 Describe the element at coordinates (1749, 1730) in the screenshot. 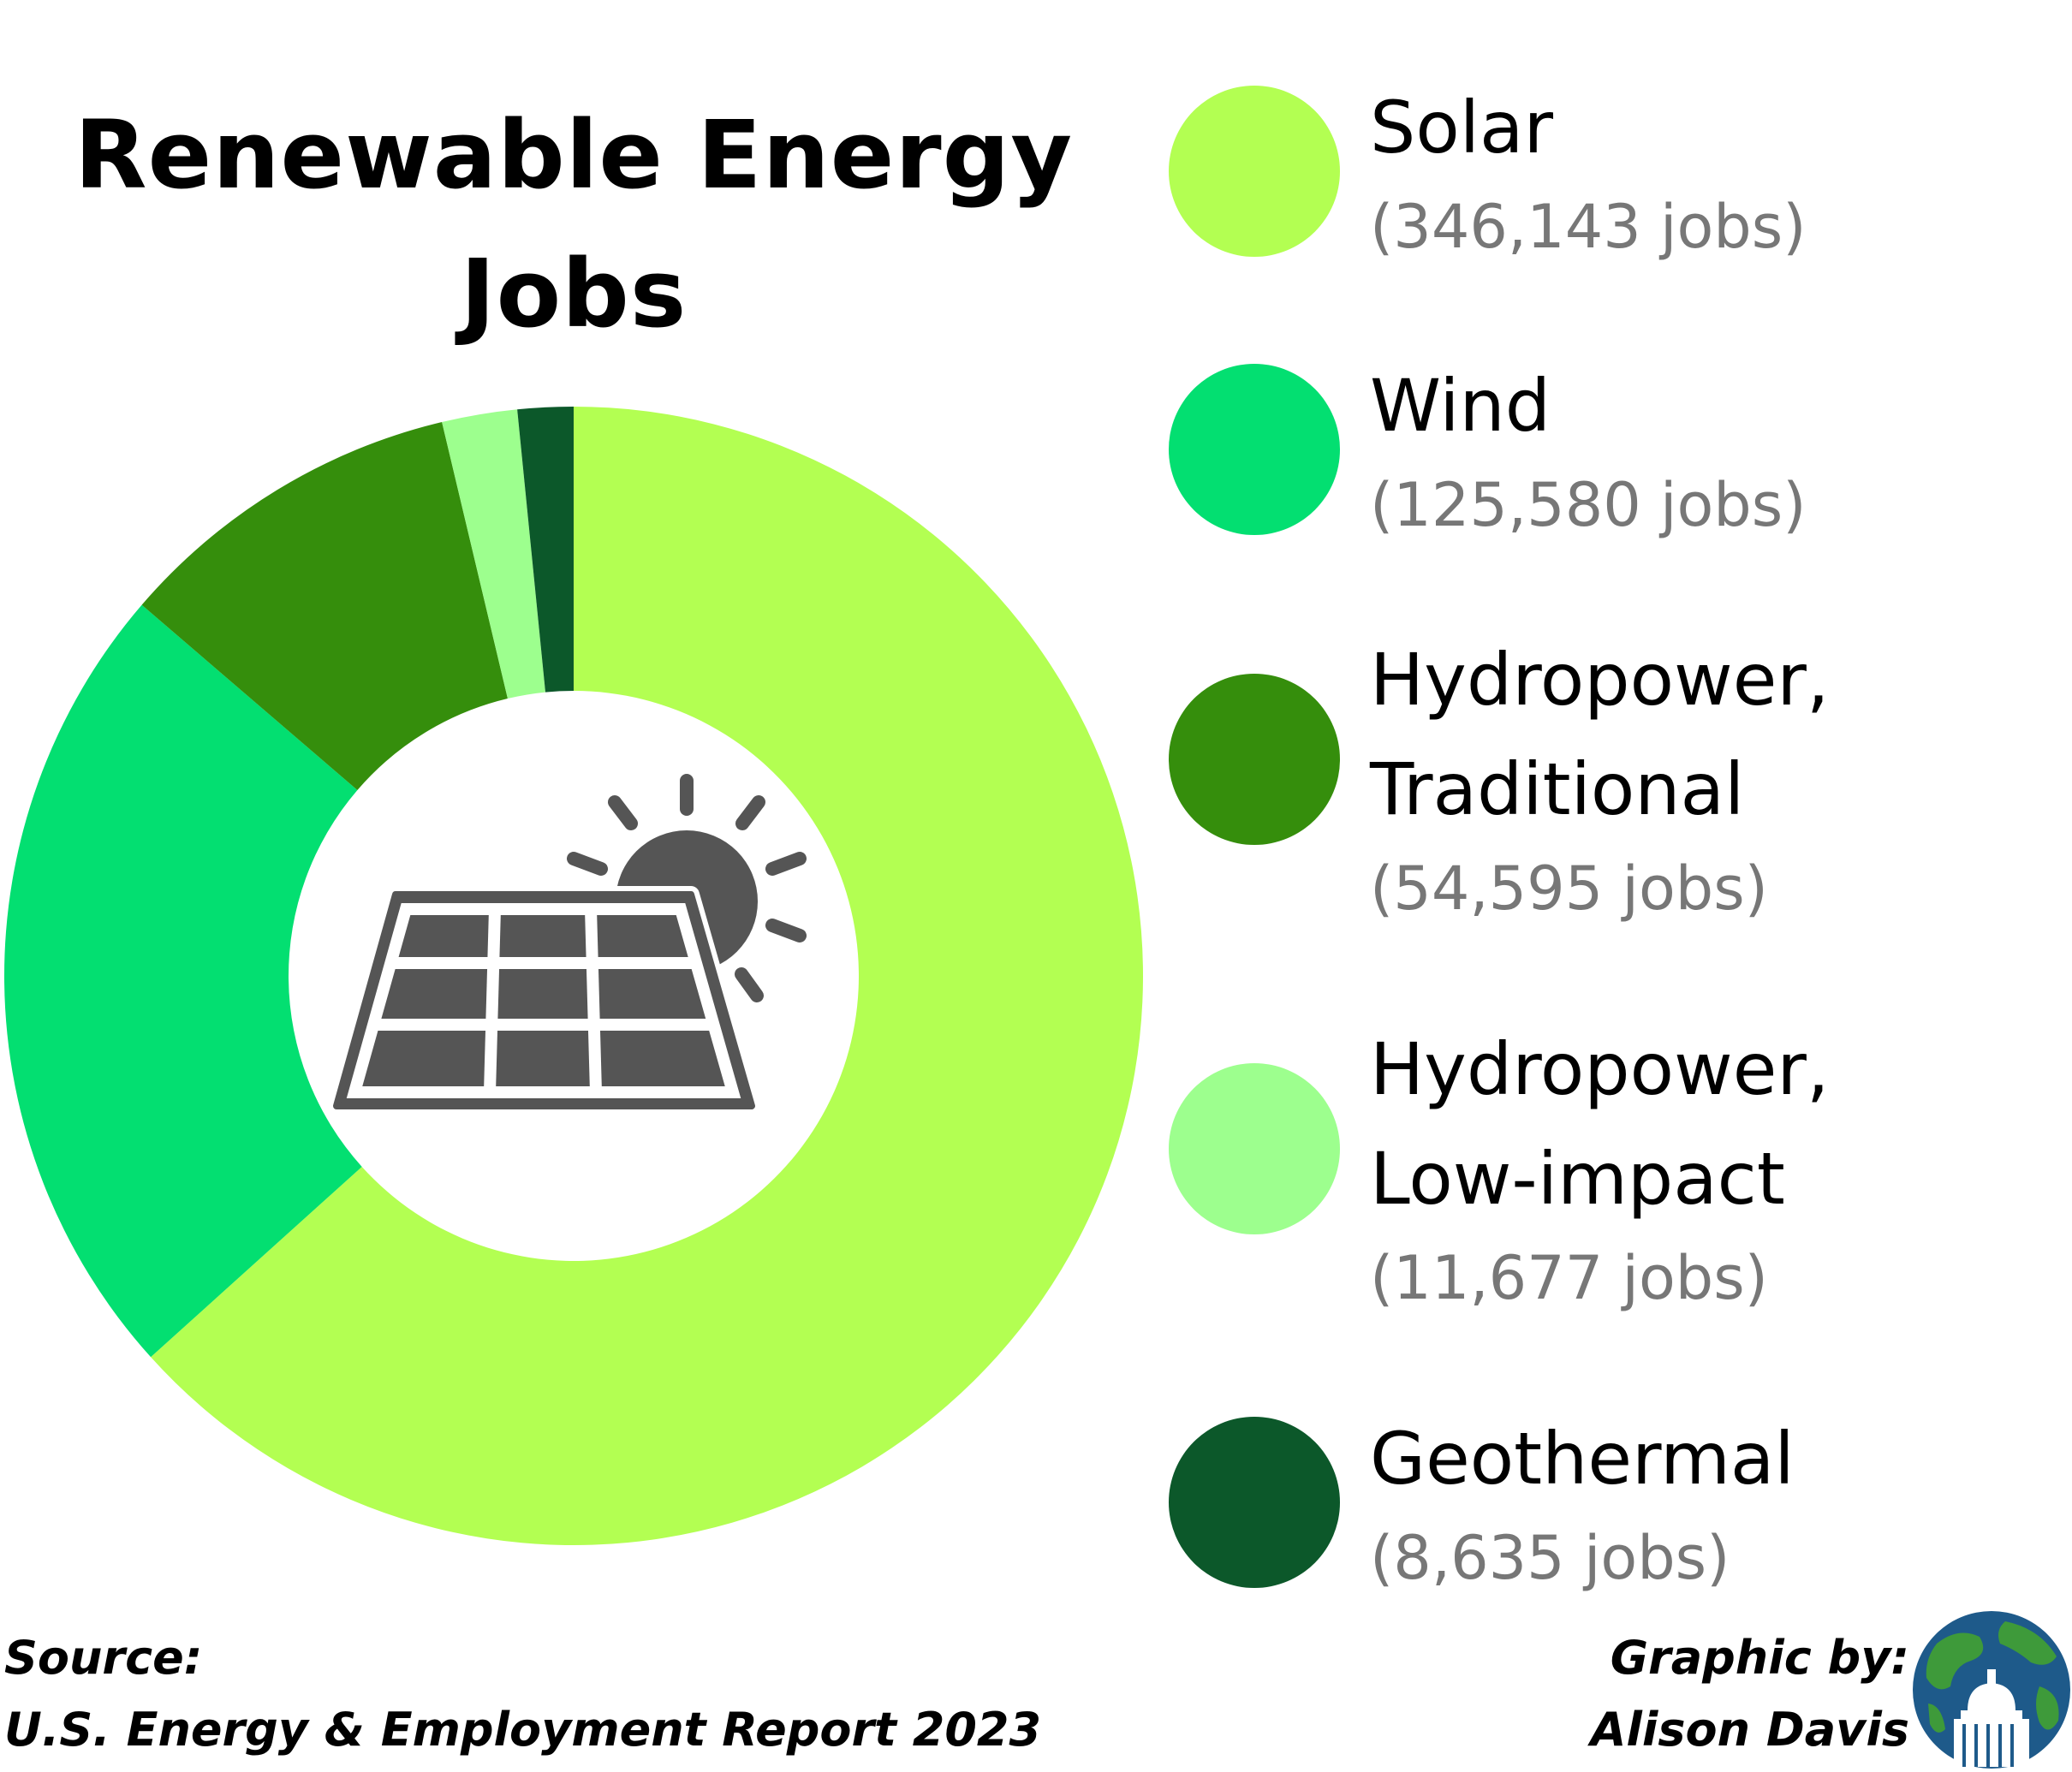

I see `credit-name: Alison Davis` at that location.